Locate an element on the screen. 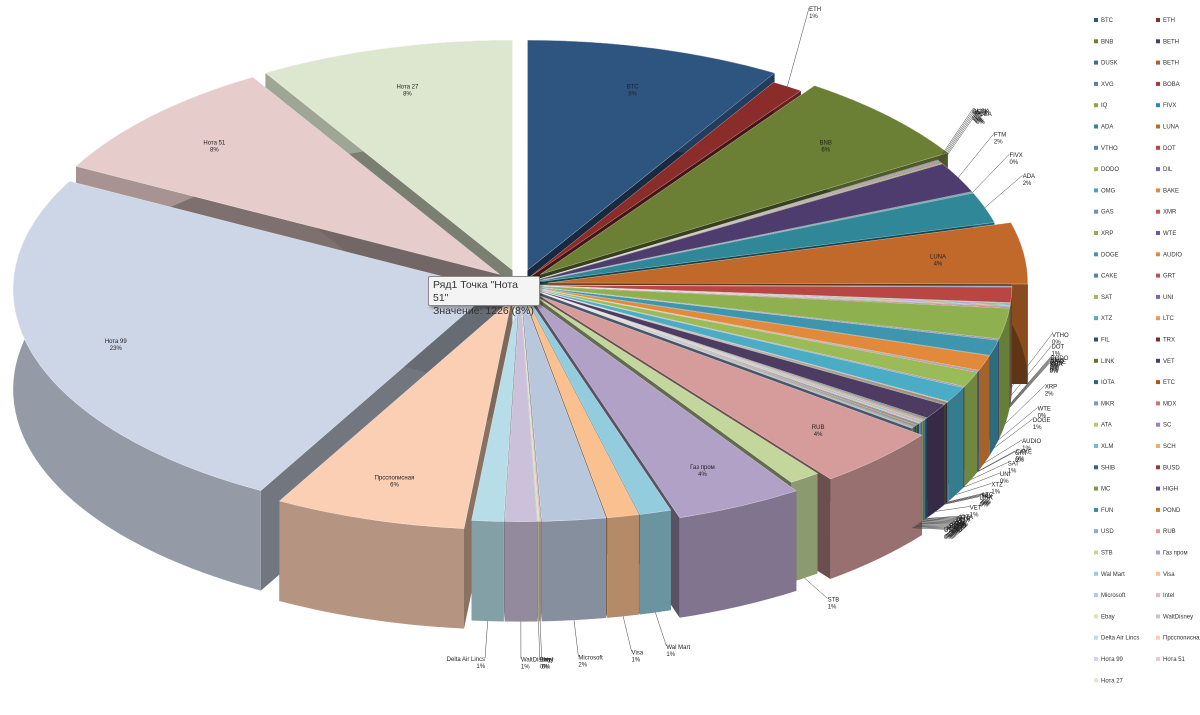  slice-label-name-50: STB is located at coordinates (834, 600).